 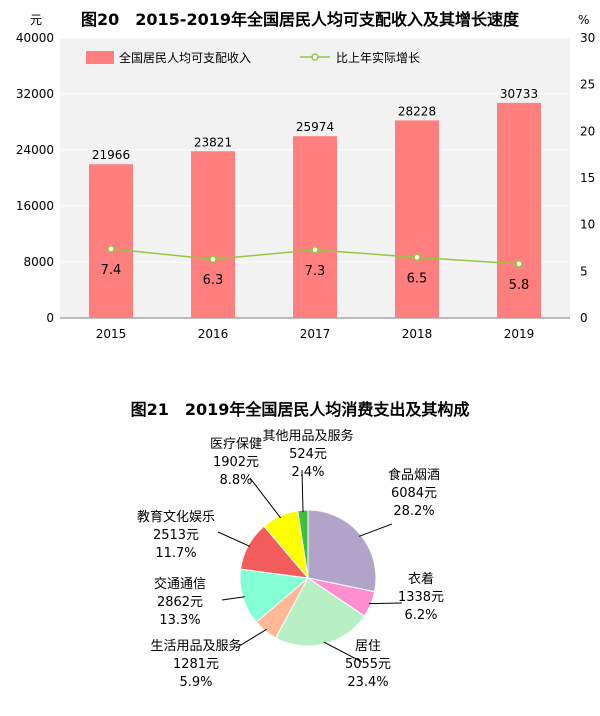 I want to click on bar-data-label: 23821, so click(x=213, y=142).